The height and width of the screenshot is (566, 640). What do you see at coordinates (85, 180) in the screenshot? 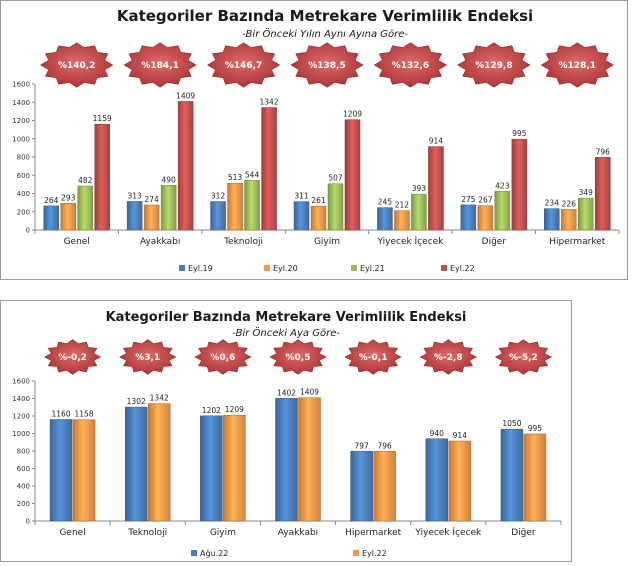
I see `data-label: 482` at bounding box center [85, 180].